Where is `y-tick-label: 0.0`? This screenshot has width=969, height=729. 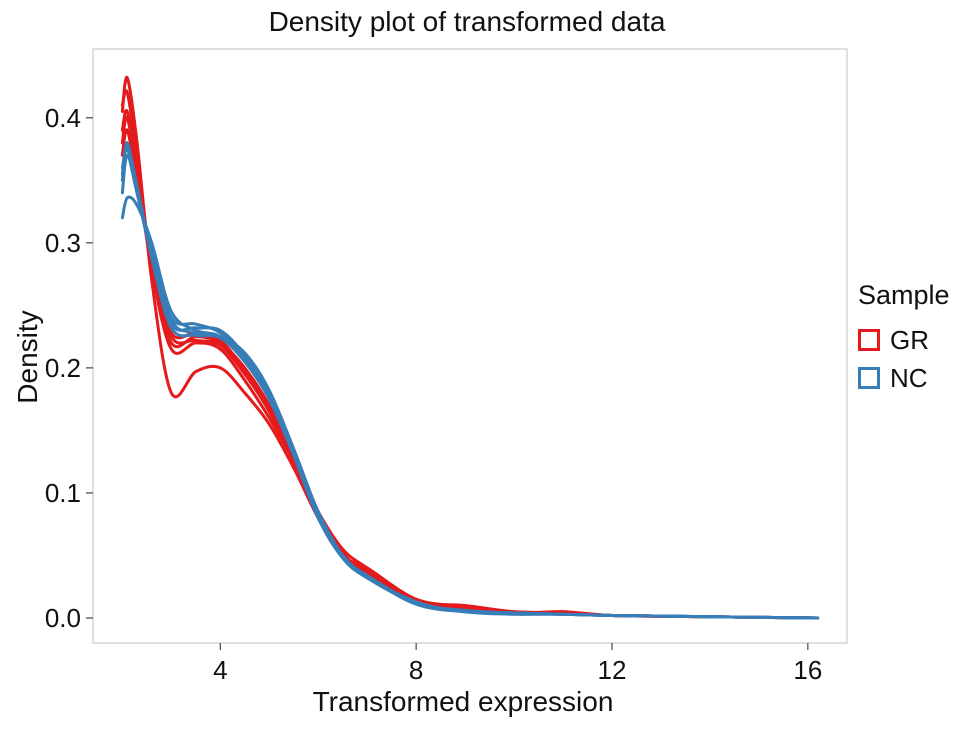 y-tick-label: 0.0 is located at coordinates (63, 618).